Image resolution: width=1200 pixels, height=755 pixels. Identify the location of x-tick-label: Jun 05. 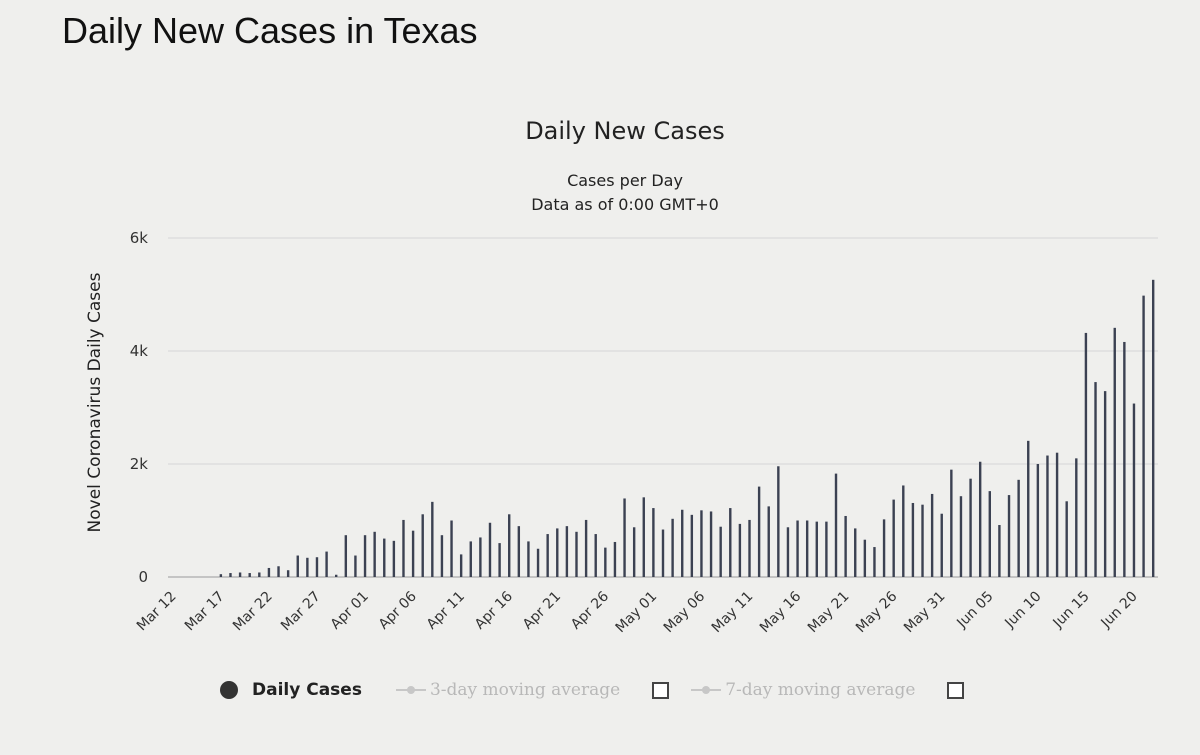
(974, 610).